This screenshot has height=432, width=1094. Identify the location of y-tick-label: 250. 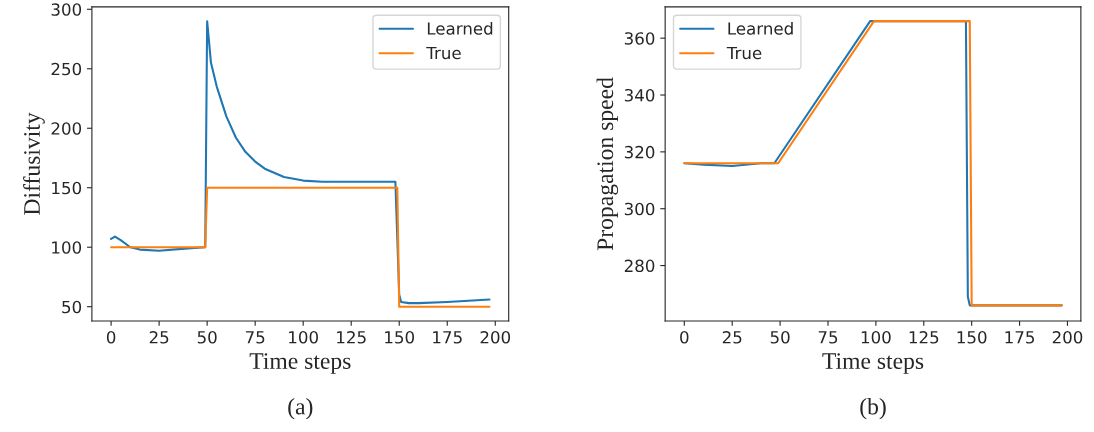
(66, 69).